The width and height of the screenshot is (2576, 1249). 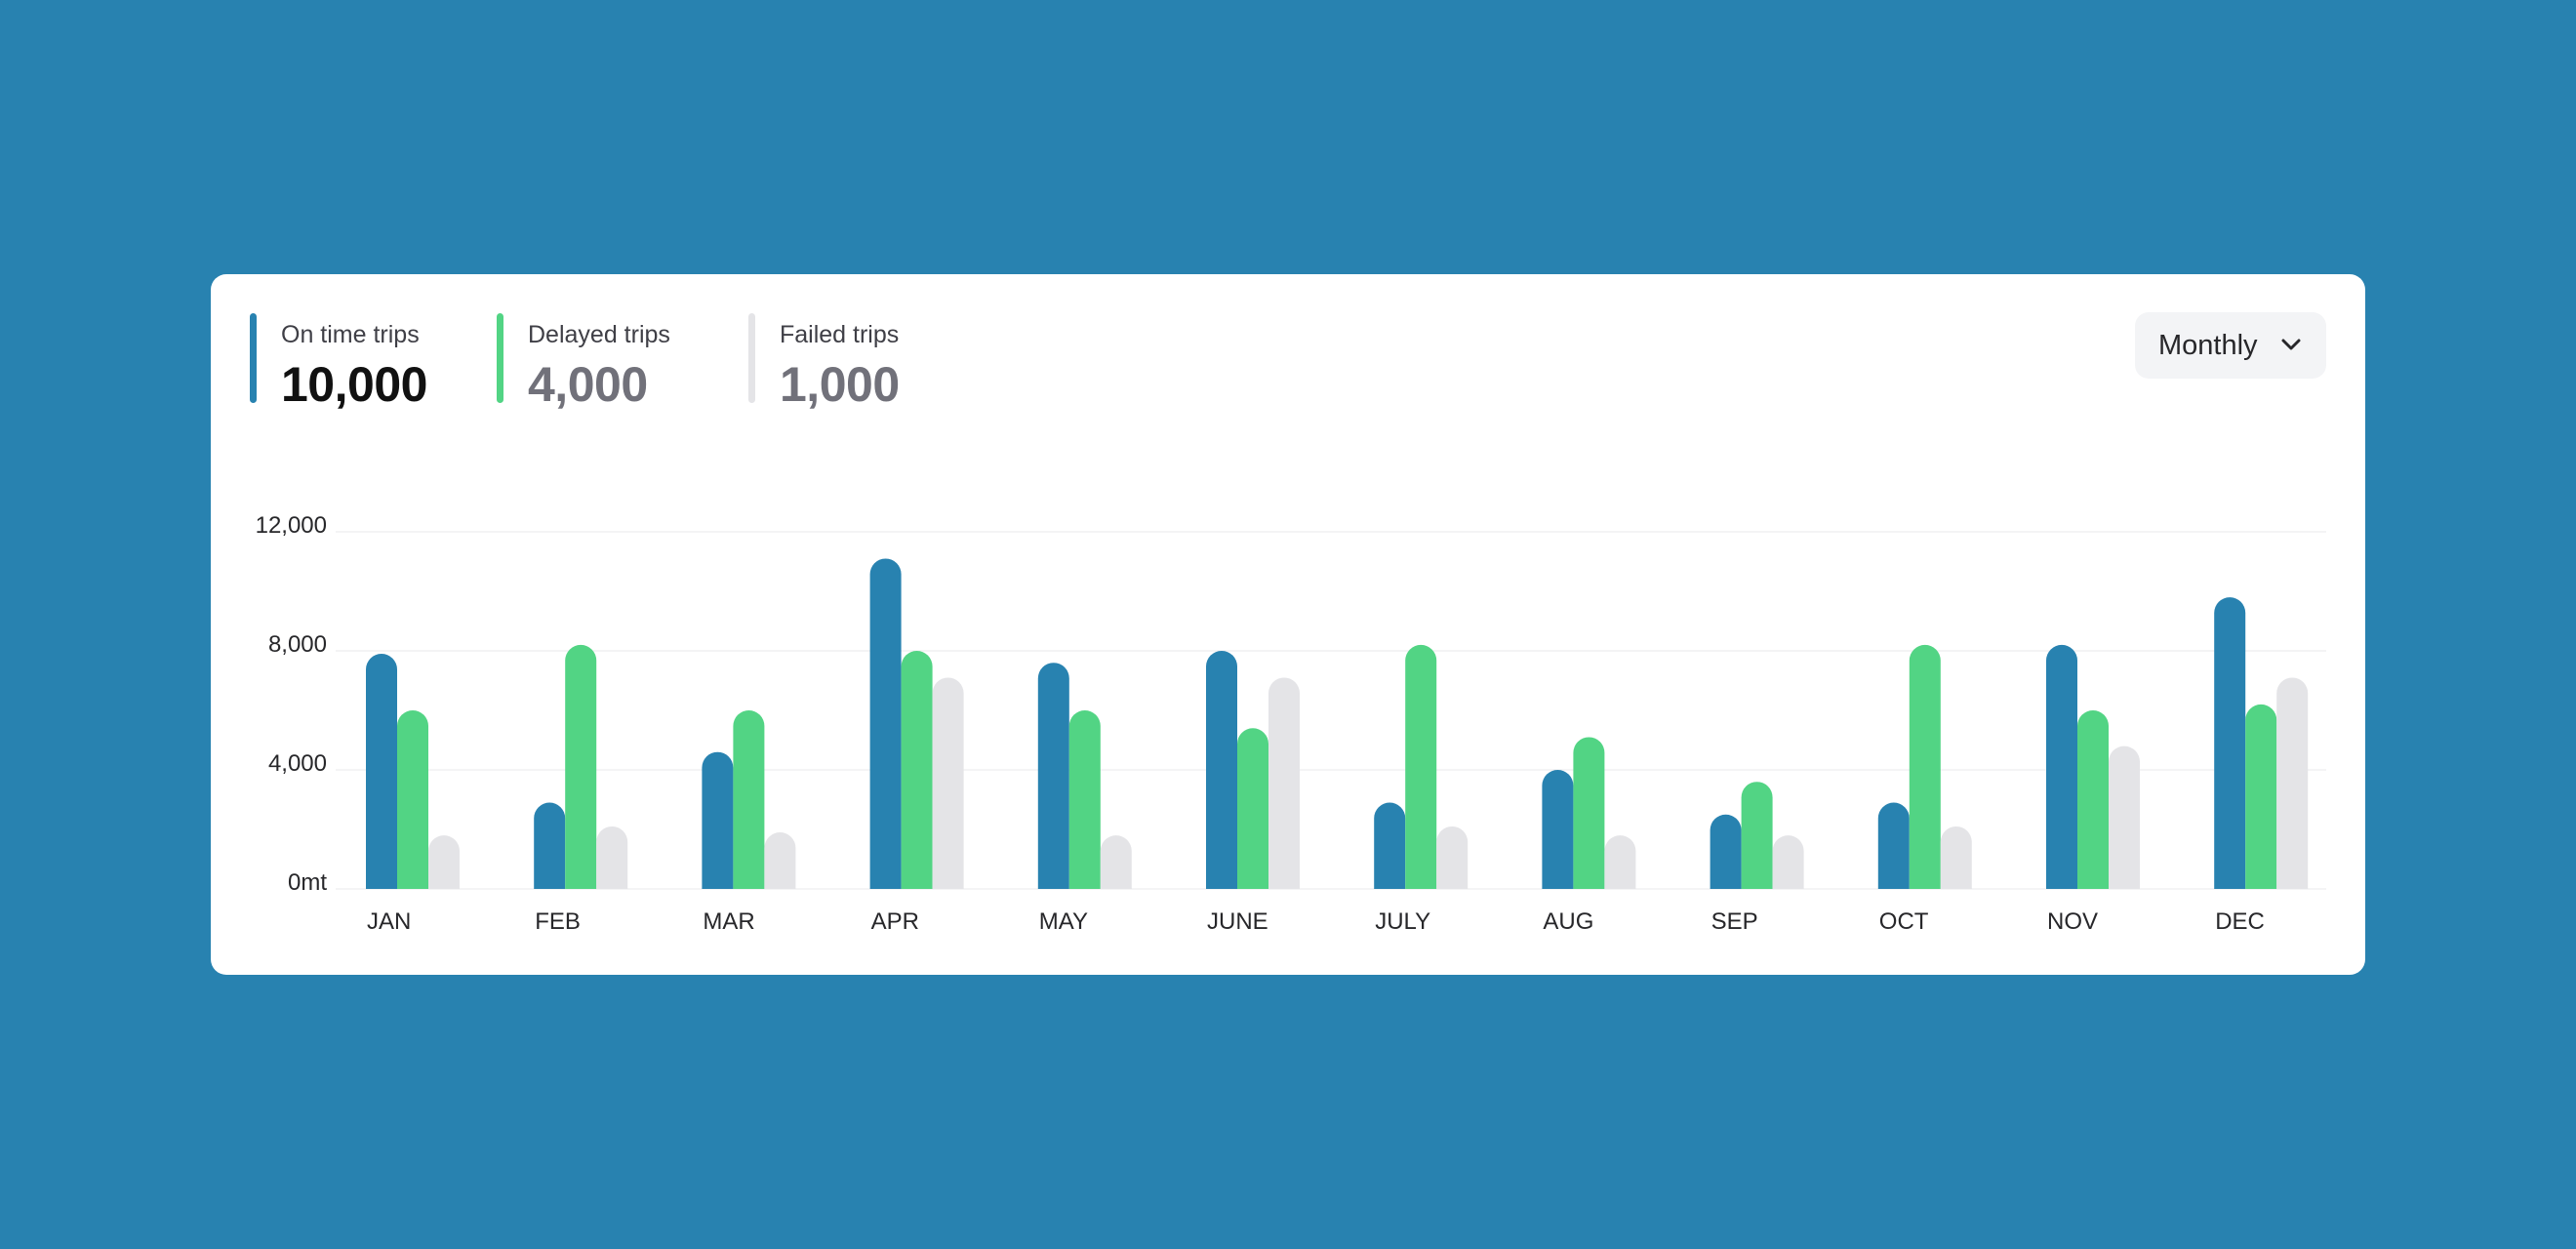 What do you see at coordinates (2124, 817) in the screenshot?
I see `bar-failed-trips-nov` at bounding box center [2124, 817].